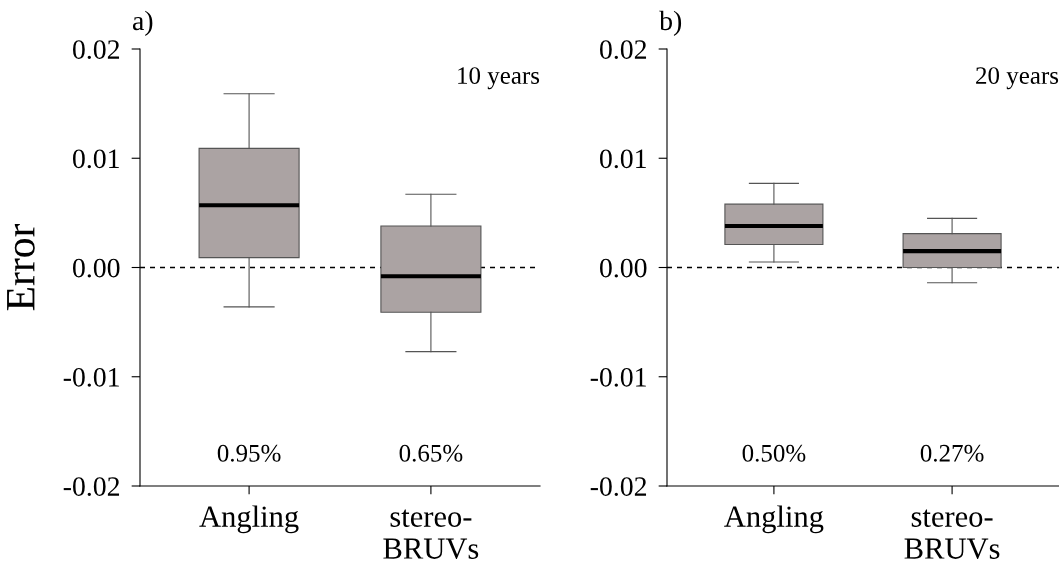  What do you see at coordinates (499, 78) in the screenshot?
I see `annotation: 10 years` at bounding box center [499, 78].